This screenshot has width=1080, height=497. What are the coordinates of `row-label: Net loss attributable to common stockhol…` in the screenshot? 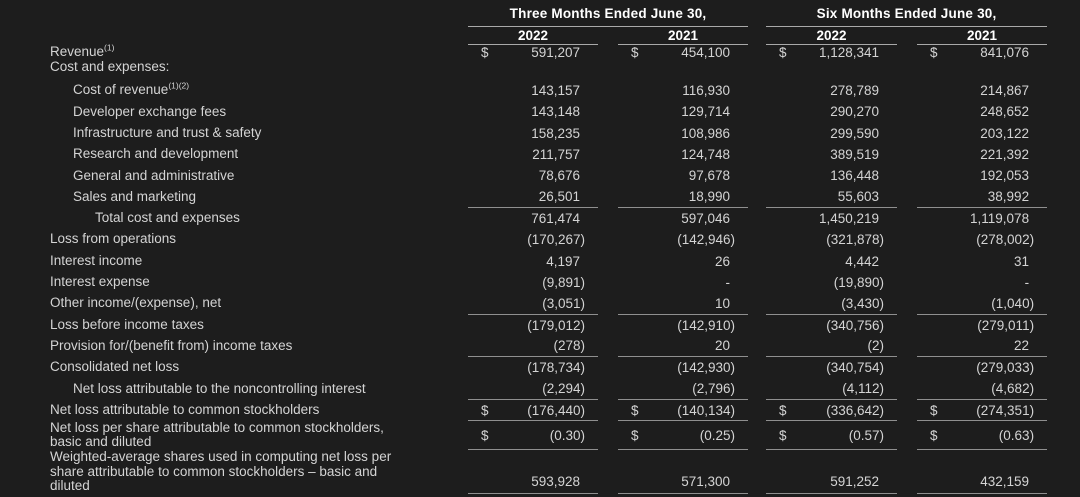 It's located at (185, 409).